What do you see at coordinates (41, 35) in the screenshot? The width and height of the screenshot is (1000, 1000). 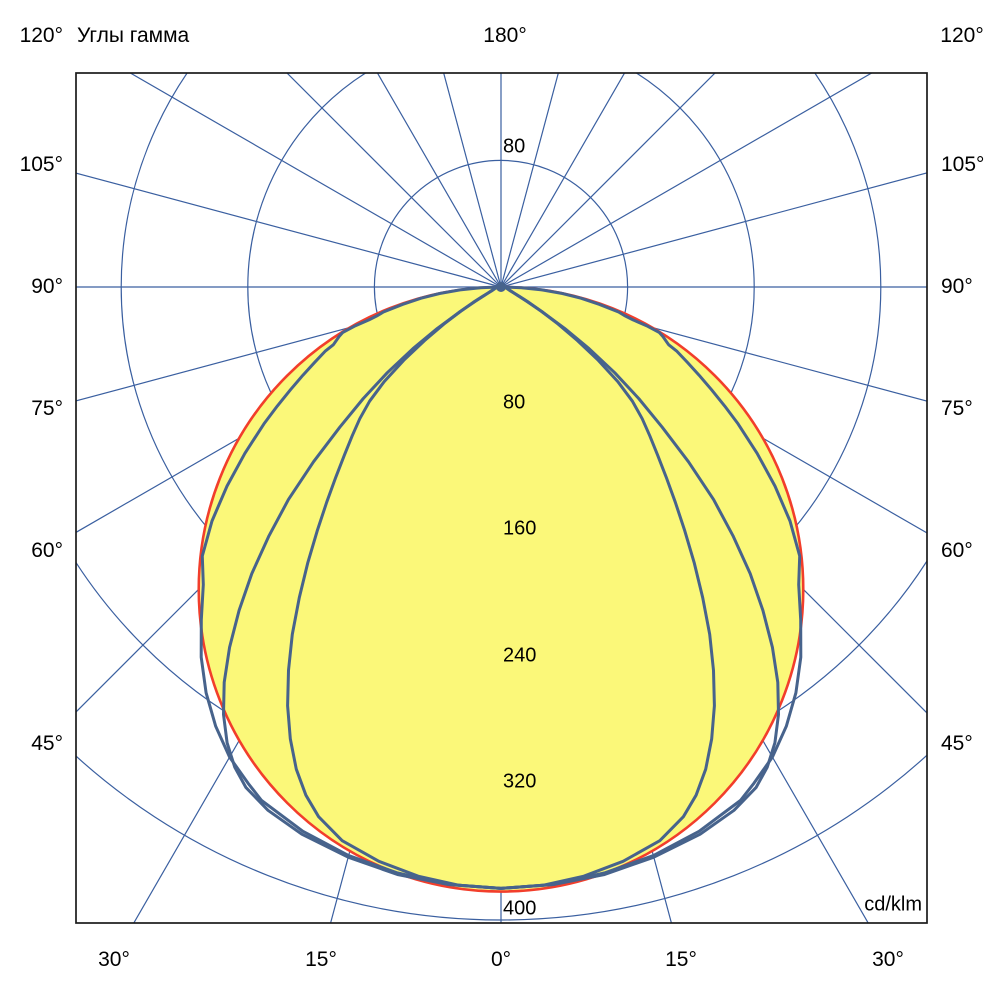 I see `gamma-label-top-left: 120°` at bounding box center [41, 35].